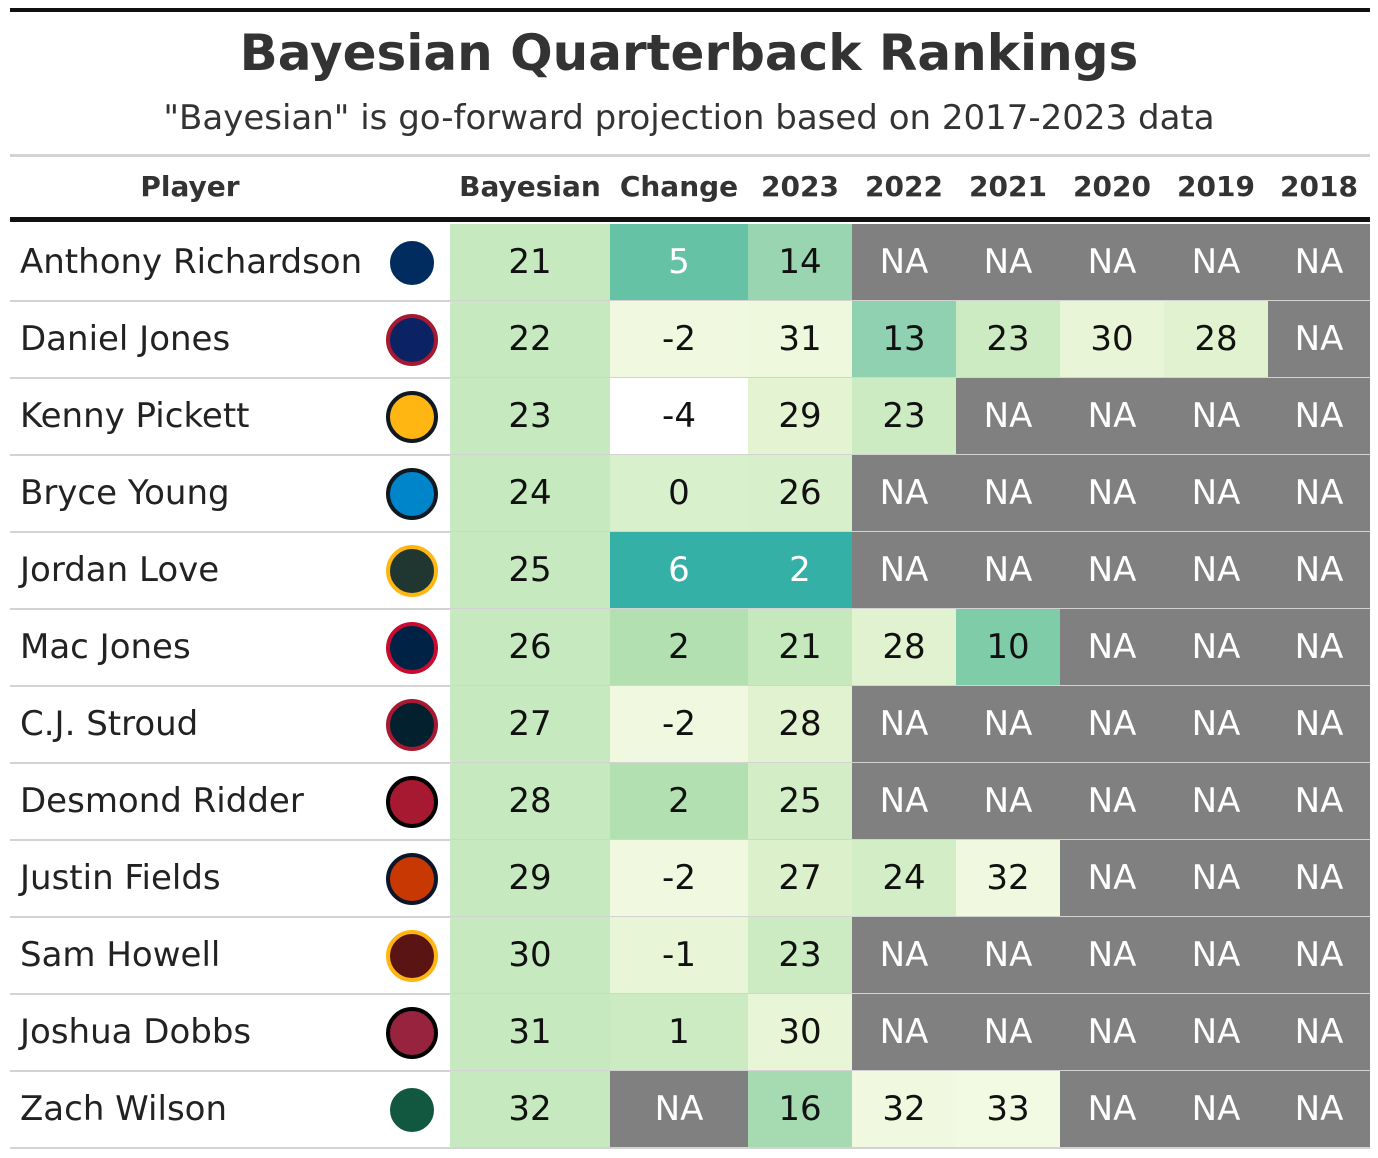 This screenshot has height=1158, width=1378. Describe the element at coordinates (679, 262) in the screenshot. I see `value-cell: 5` at that location.